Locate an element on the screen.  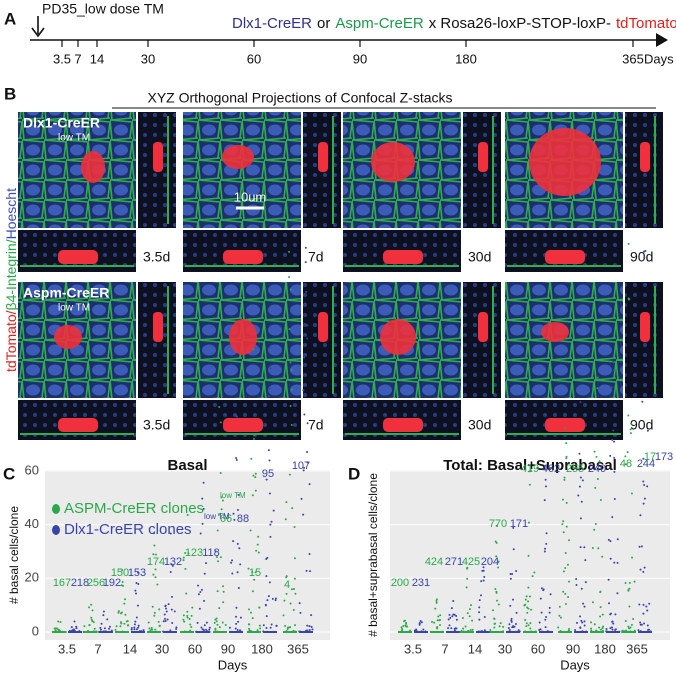
day-label: 3.5d is located at coordinates (156, 425).